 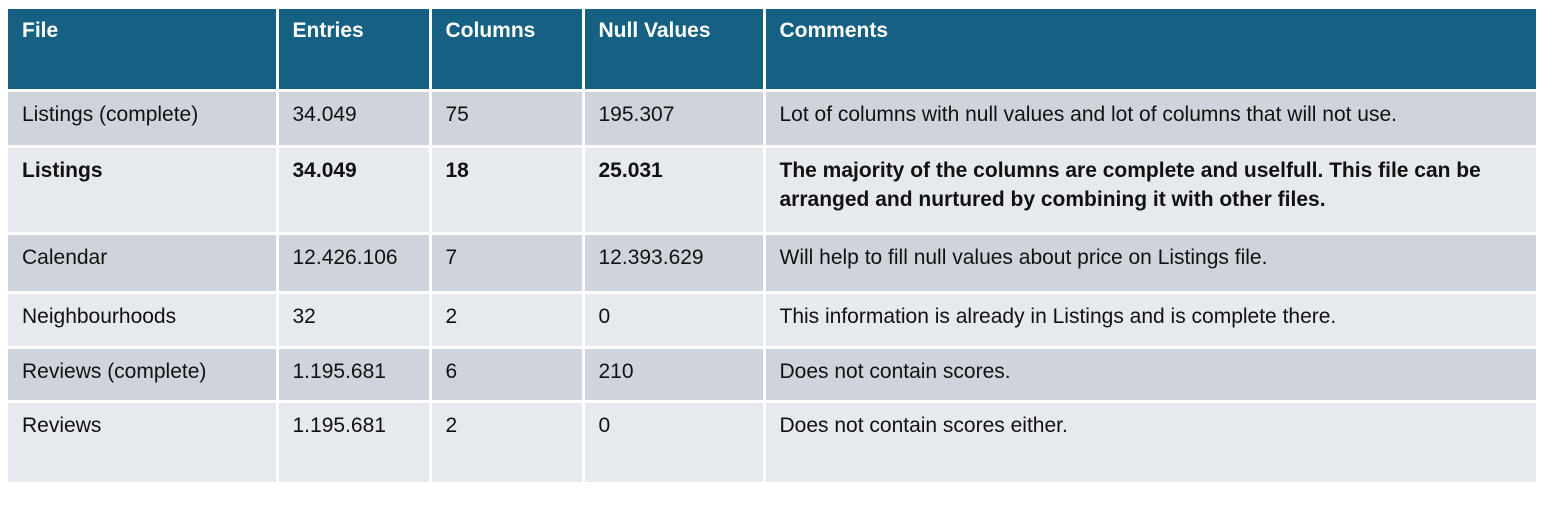 I want to click on cell-entries: 12.426.106, so click(x=352, y=261).